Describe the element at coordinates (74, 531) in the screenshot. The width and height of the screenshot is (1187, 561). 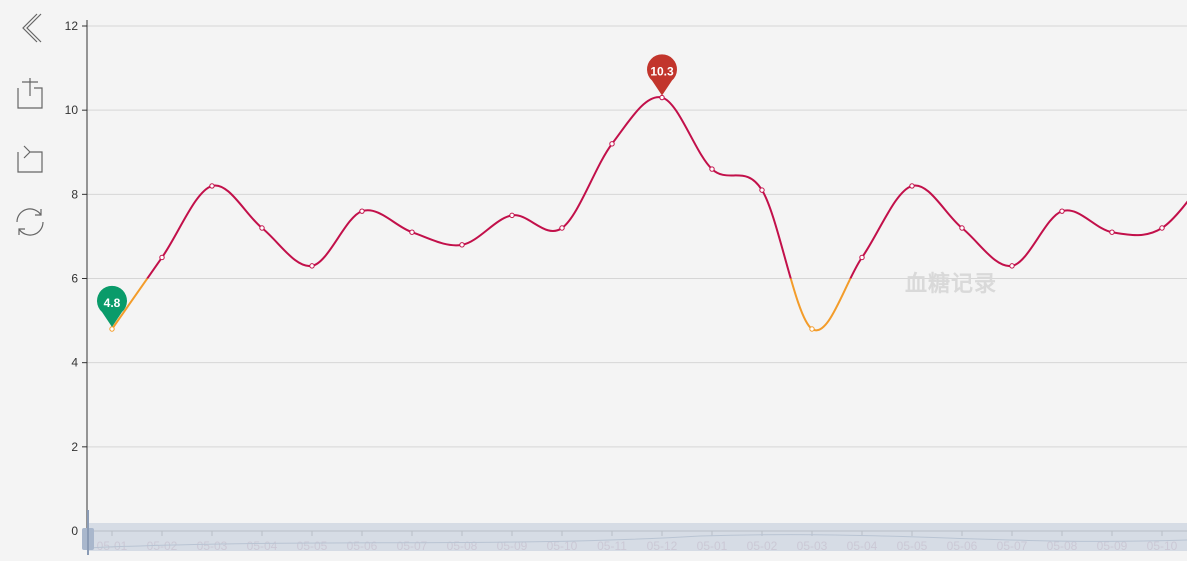
I see `y-tick-label: 0` at that location.